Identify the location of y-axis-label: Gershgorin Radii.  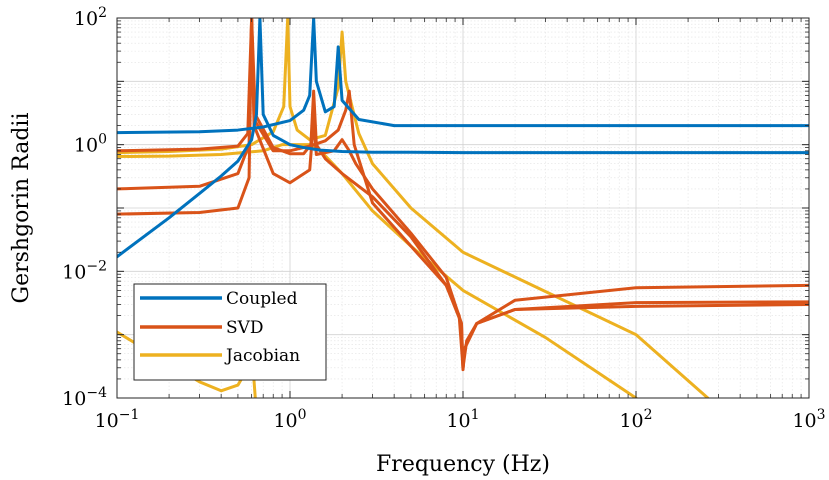
(21, 208).